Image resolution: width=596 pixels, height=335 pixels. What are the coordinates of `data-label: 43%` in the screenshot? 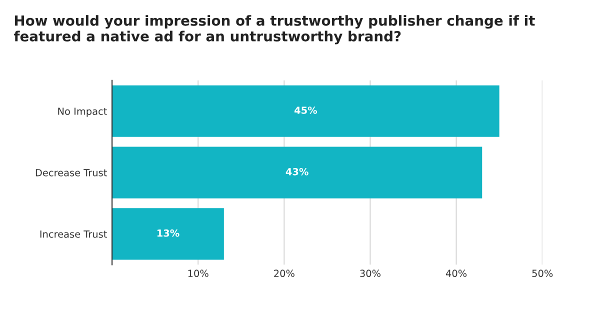 It's located at (297, 172).